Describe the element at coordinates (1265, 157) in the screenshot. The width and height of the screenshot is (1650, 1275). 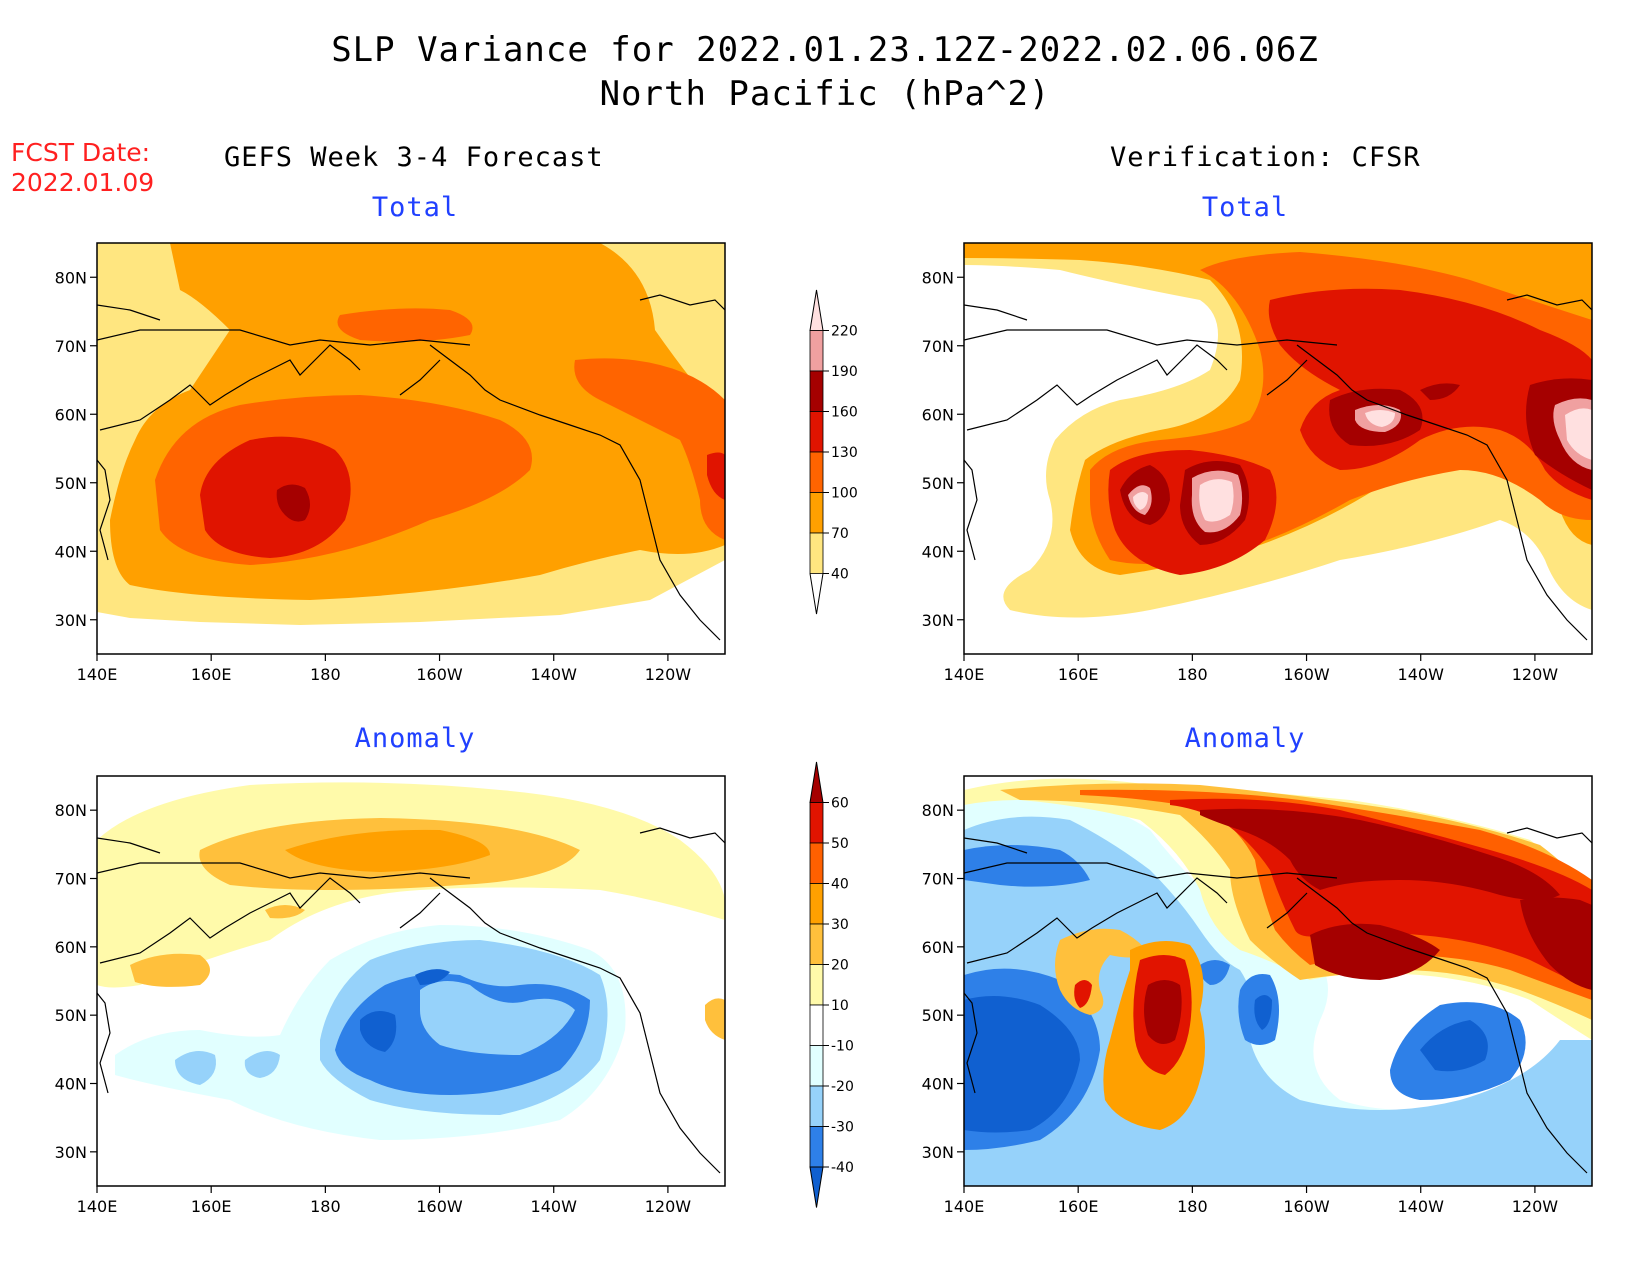
I see `cfsr-column-heading: Verification: CFSR` at that location.